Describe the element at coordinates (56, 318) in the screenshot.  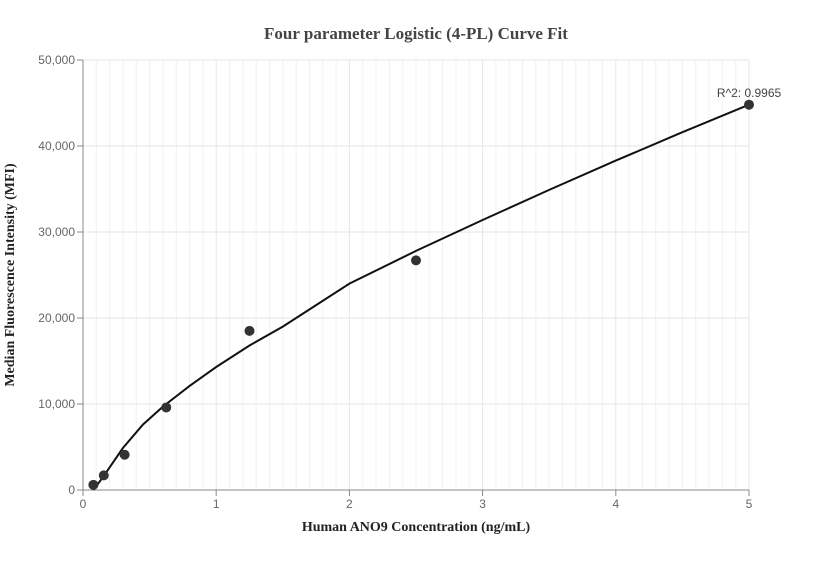
I see `y-tick-label: 20,000` at that location.